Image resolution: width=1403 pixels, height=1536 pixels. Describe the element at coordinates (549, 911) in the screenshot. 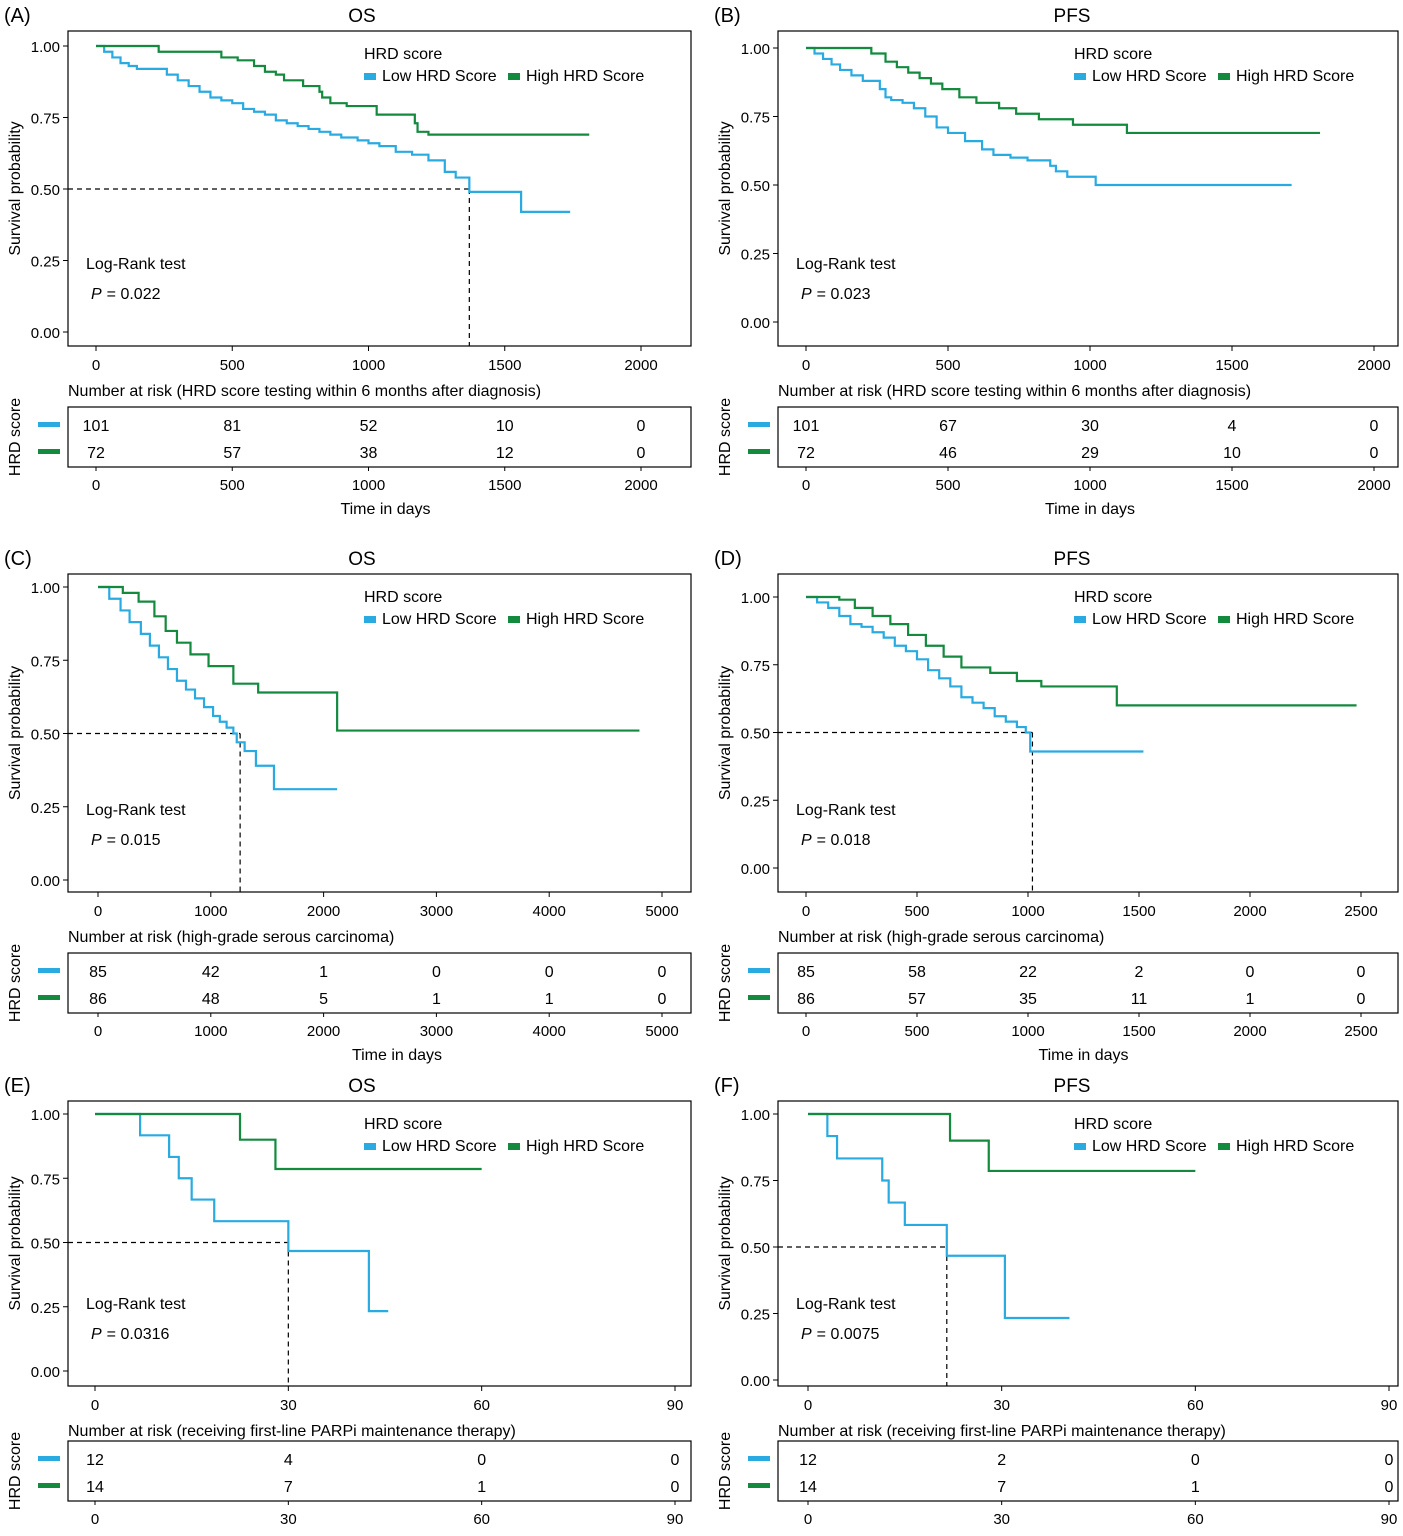

I see `x-tick-label: 4000` at that location.